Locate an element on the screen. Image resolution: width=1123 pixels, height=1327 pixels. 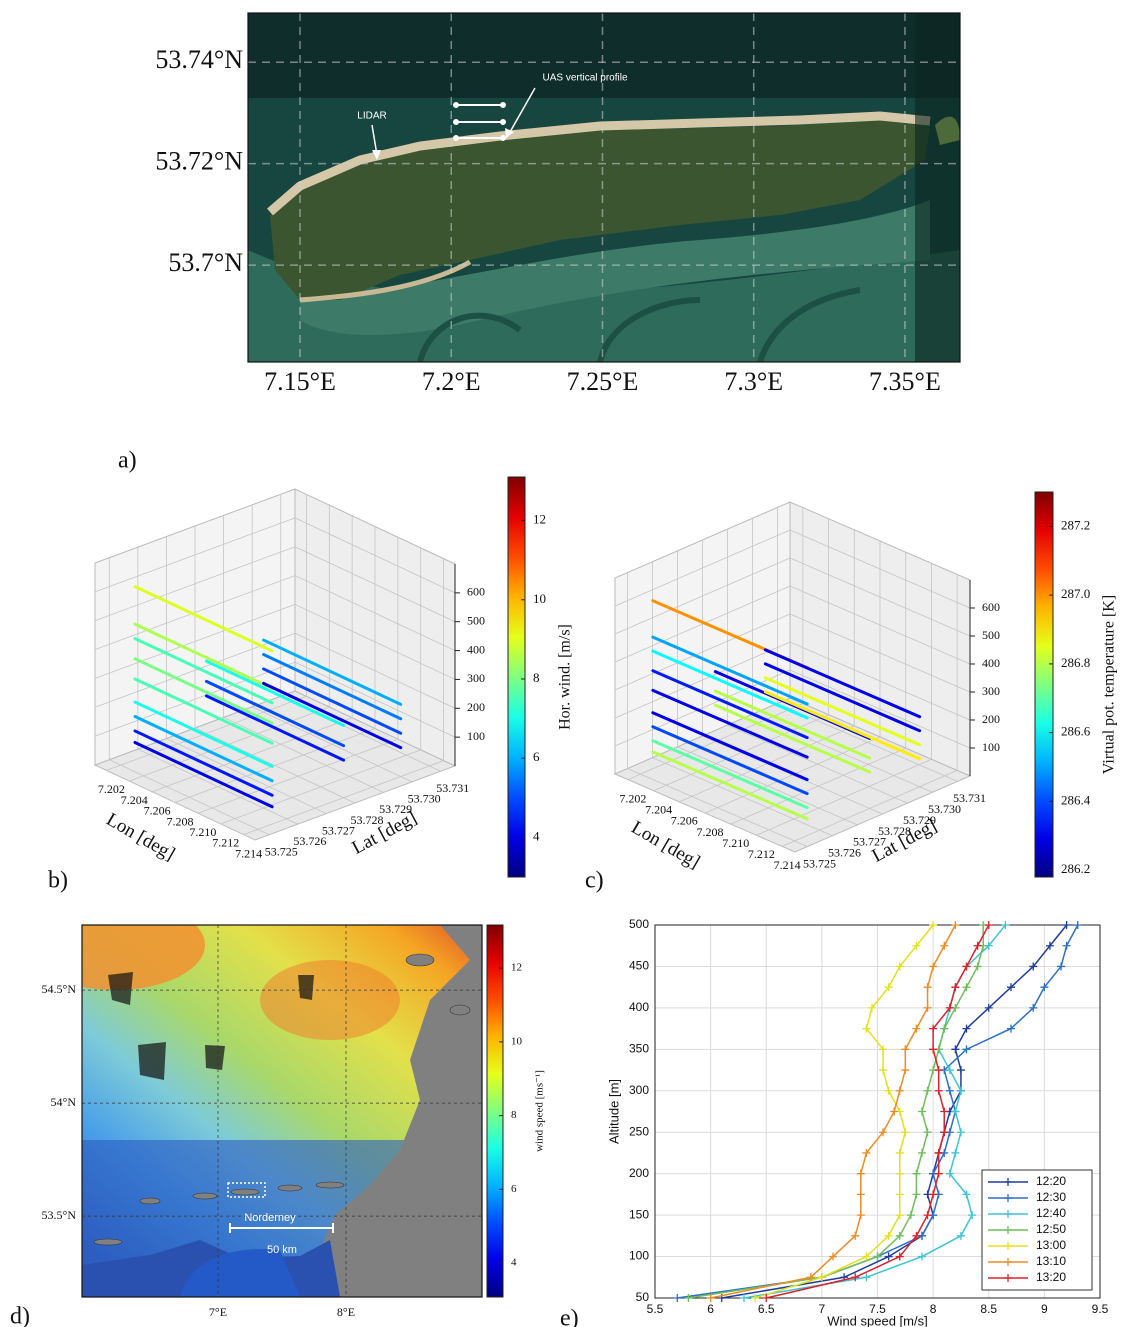
y-axis-label: Altitude [m] is located at coordinates (613, 1111).